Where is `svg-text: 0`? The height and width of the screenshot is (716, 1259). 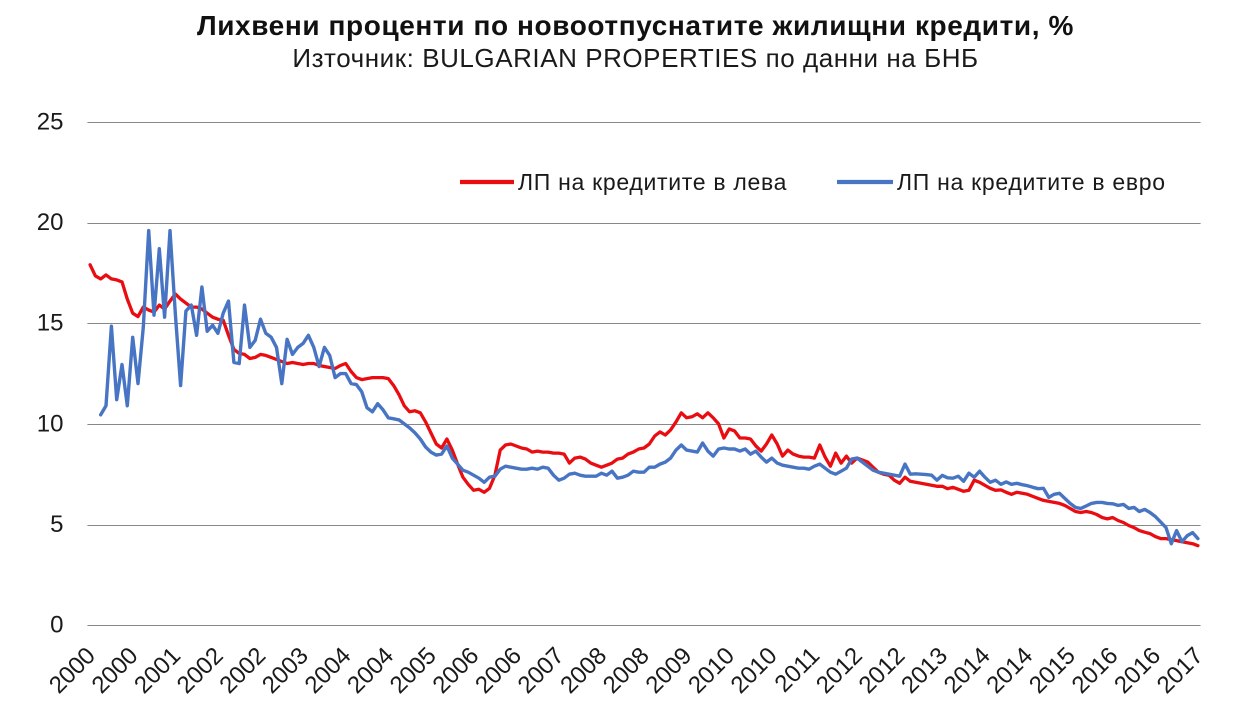 svg-text: 0 is located at coordinates (56, 625).